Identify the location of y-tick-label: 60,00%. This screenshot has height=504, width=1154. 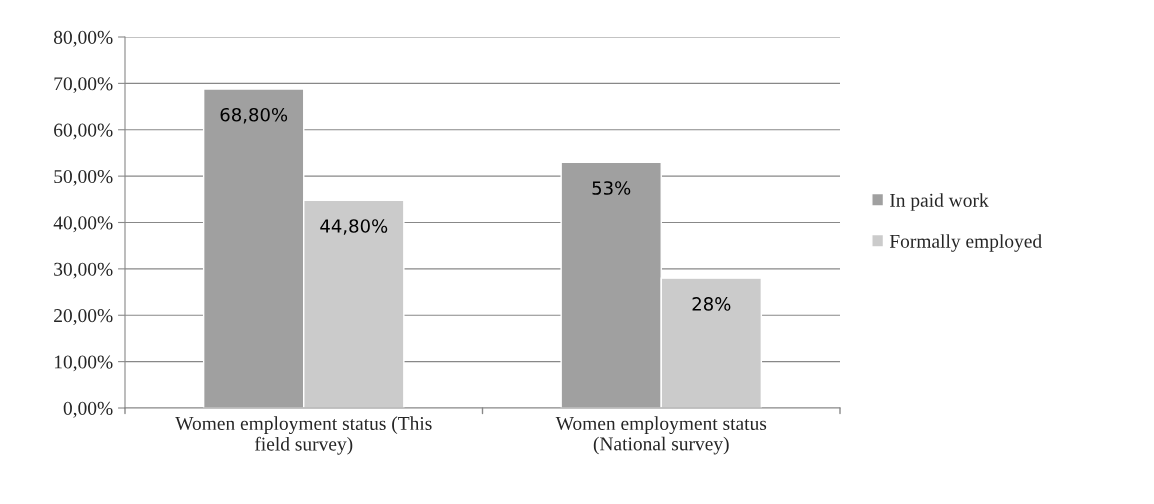
(83, 131).